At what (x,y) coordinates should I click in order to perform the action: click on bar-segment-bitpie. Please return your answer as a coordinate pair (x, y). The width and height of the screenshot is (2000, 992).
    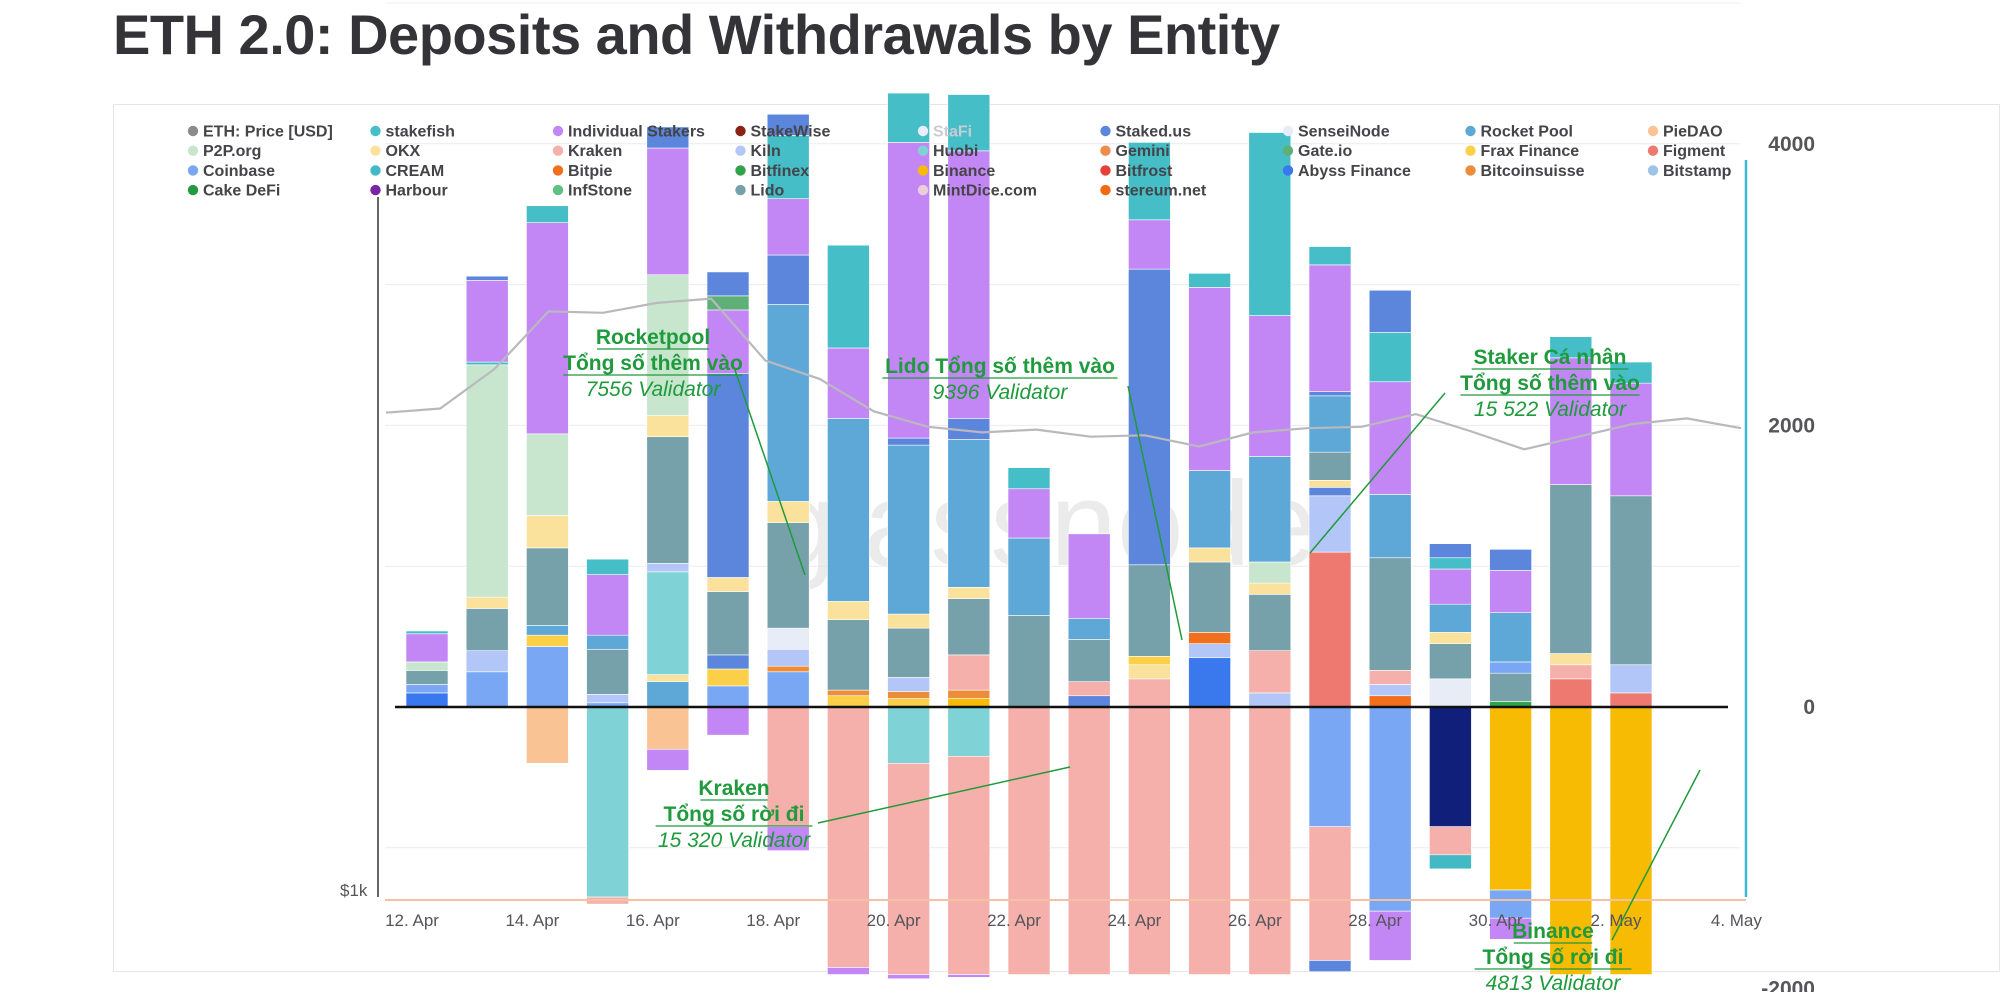
    Looking at the image, I should click on (1209, 638).